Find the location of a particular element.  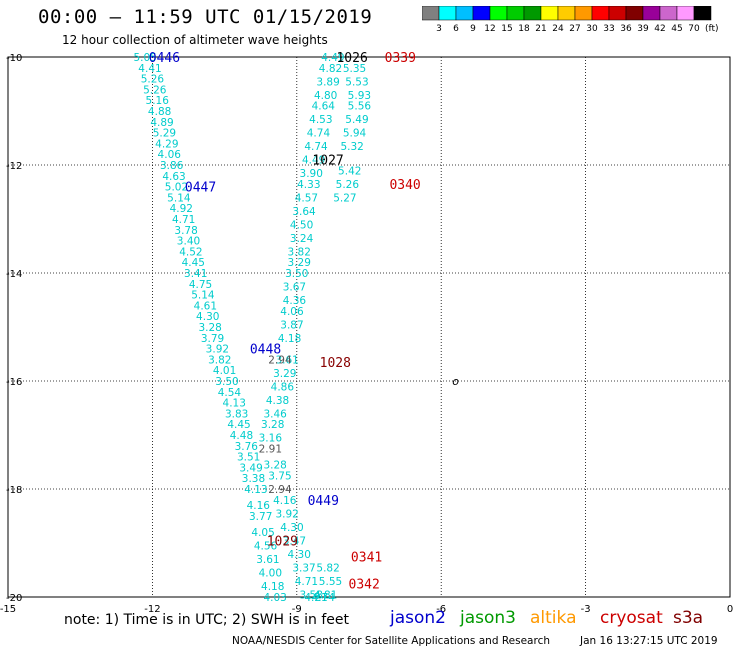

pass-time-label: 0446 is located at coordinates (164, 58).